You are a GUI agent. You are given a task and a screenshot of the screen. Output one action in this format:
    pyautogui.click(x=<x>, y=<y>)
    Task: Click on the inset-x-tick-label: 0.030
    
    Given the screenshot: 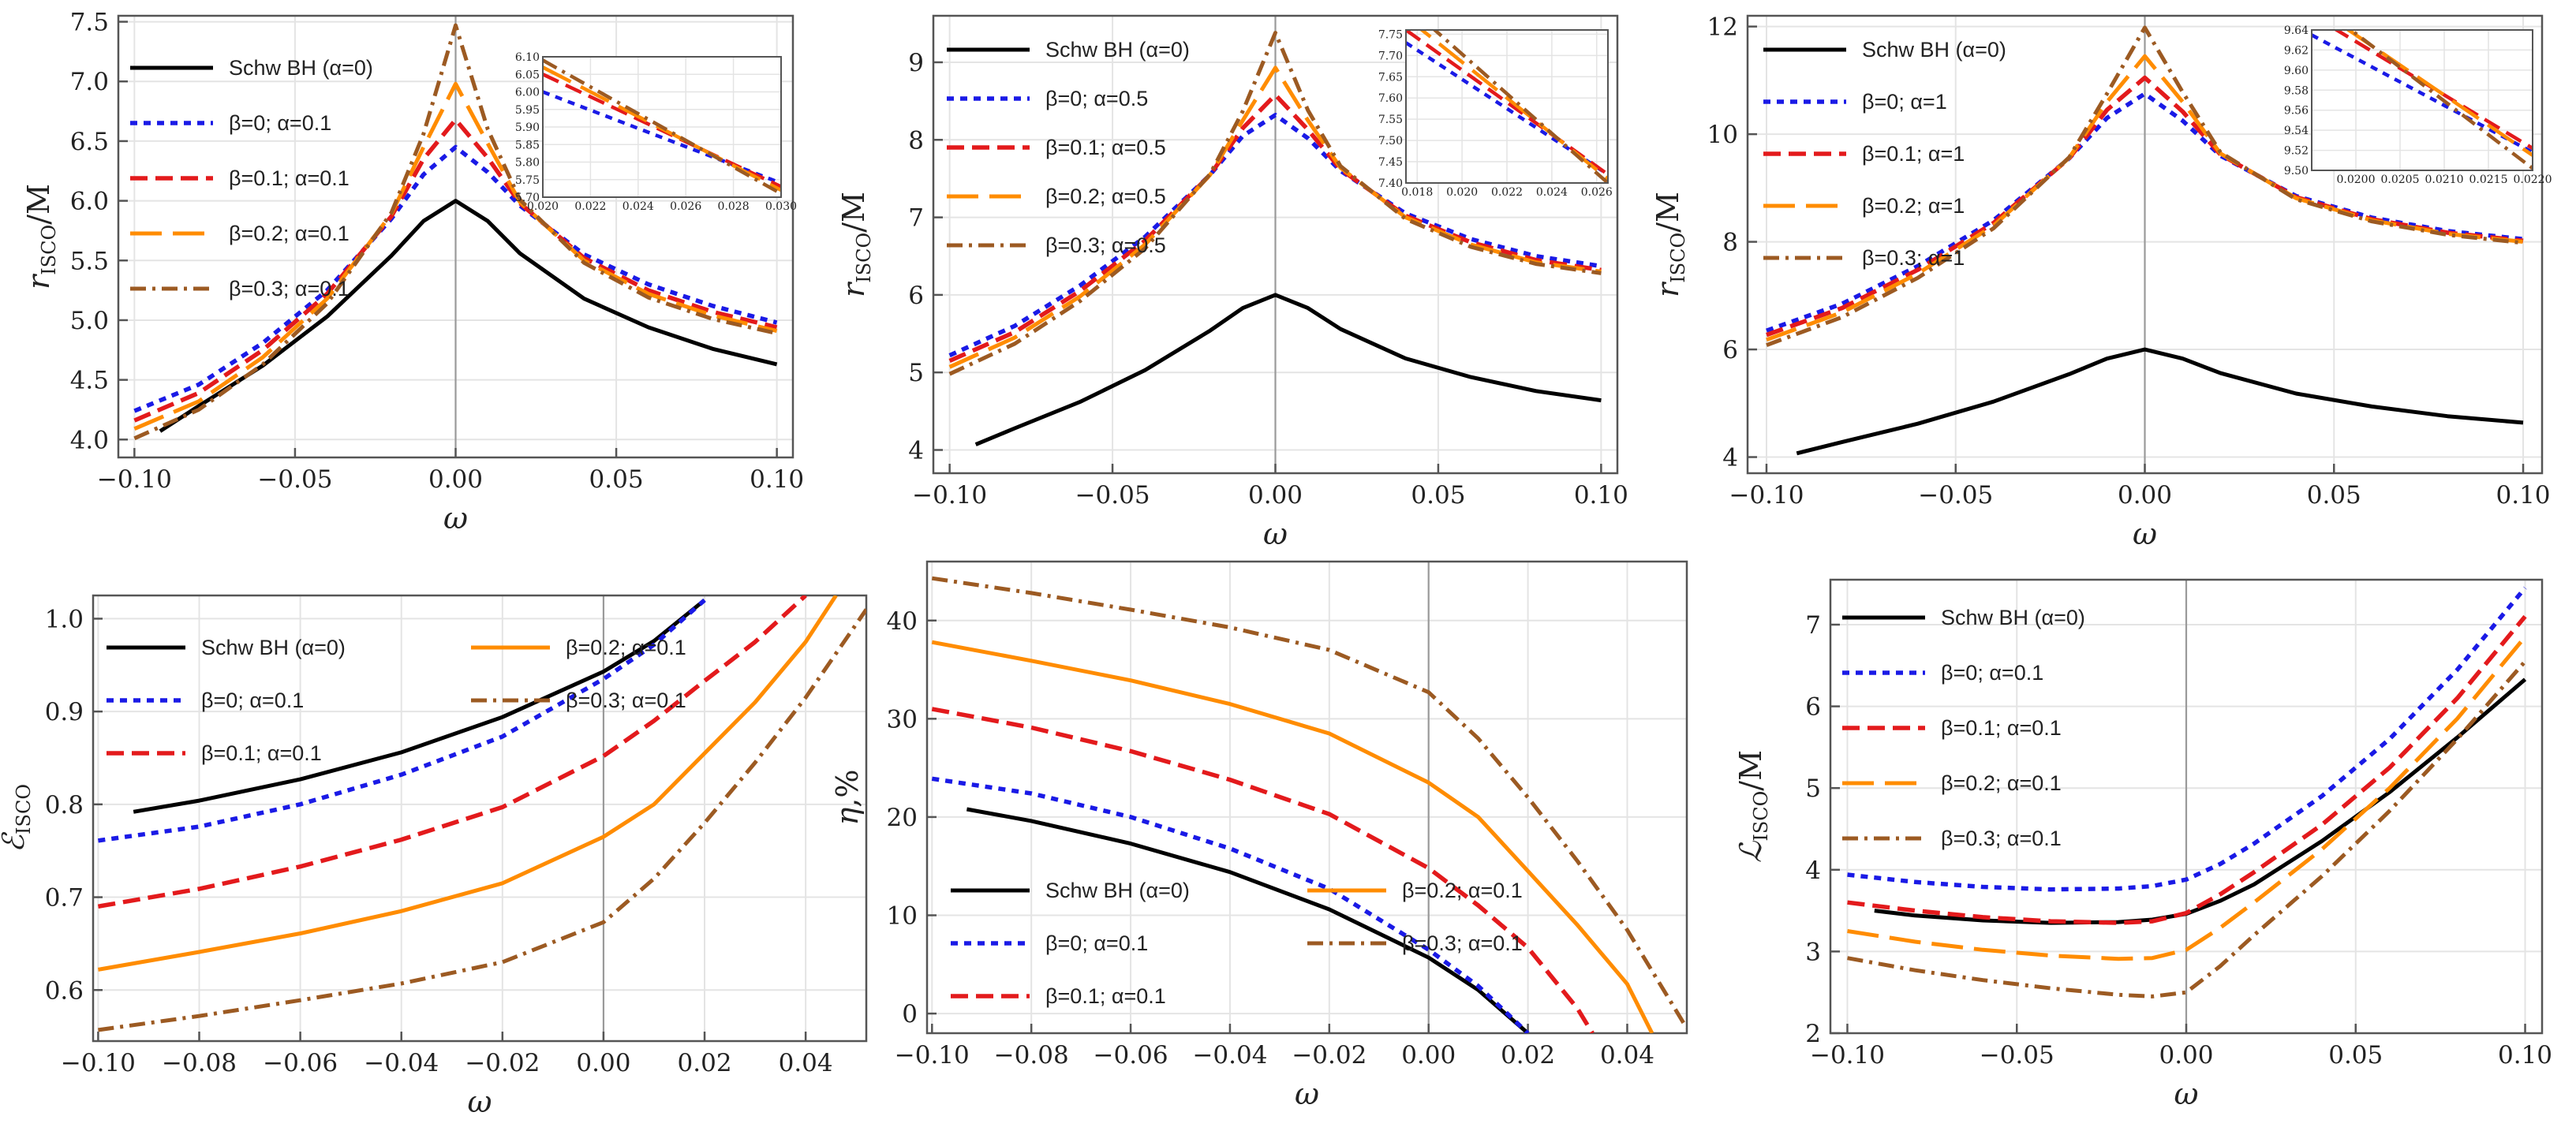 What is the action you would take?
    pyautogui.click(x=781, y=207)
    